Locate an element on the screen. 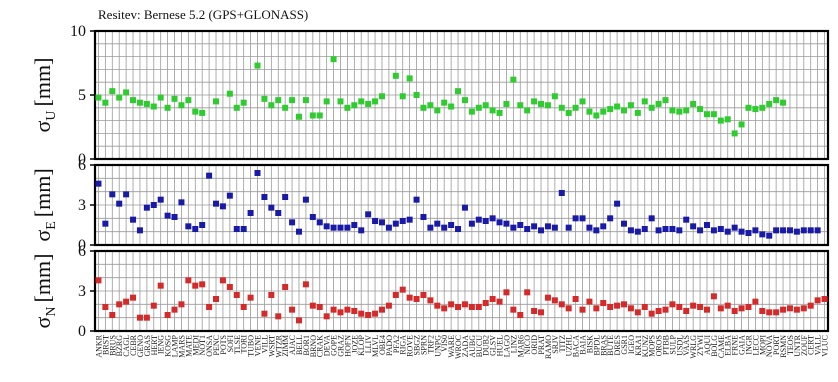 This screenshot has height=382, width=838. x-tick-label: PTBB is located at coordinates (665, 345).